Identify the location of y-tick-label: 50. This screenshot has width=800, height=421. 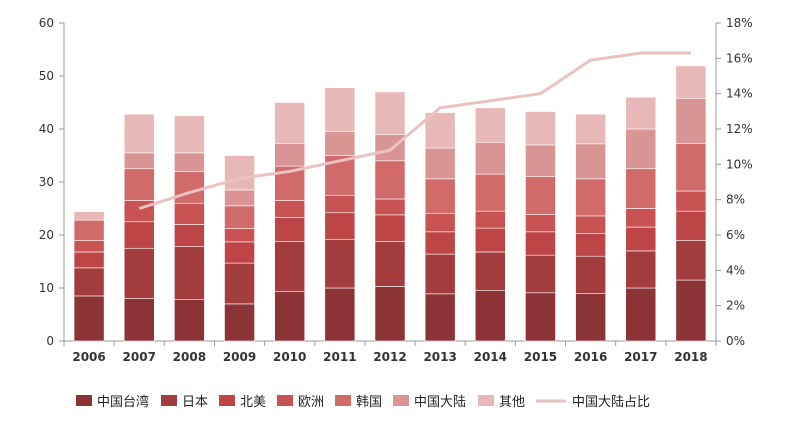
(46, 76).